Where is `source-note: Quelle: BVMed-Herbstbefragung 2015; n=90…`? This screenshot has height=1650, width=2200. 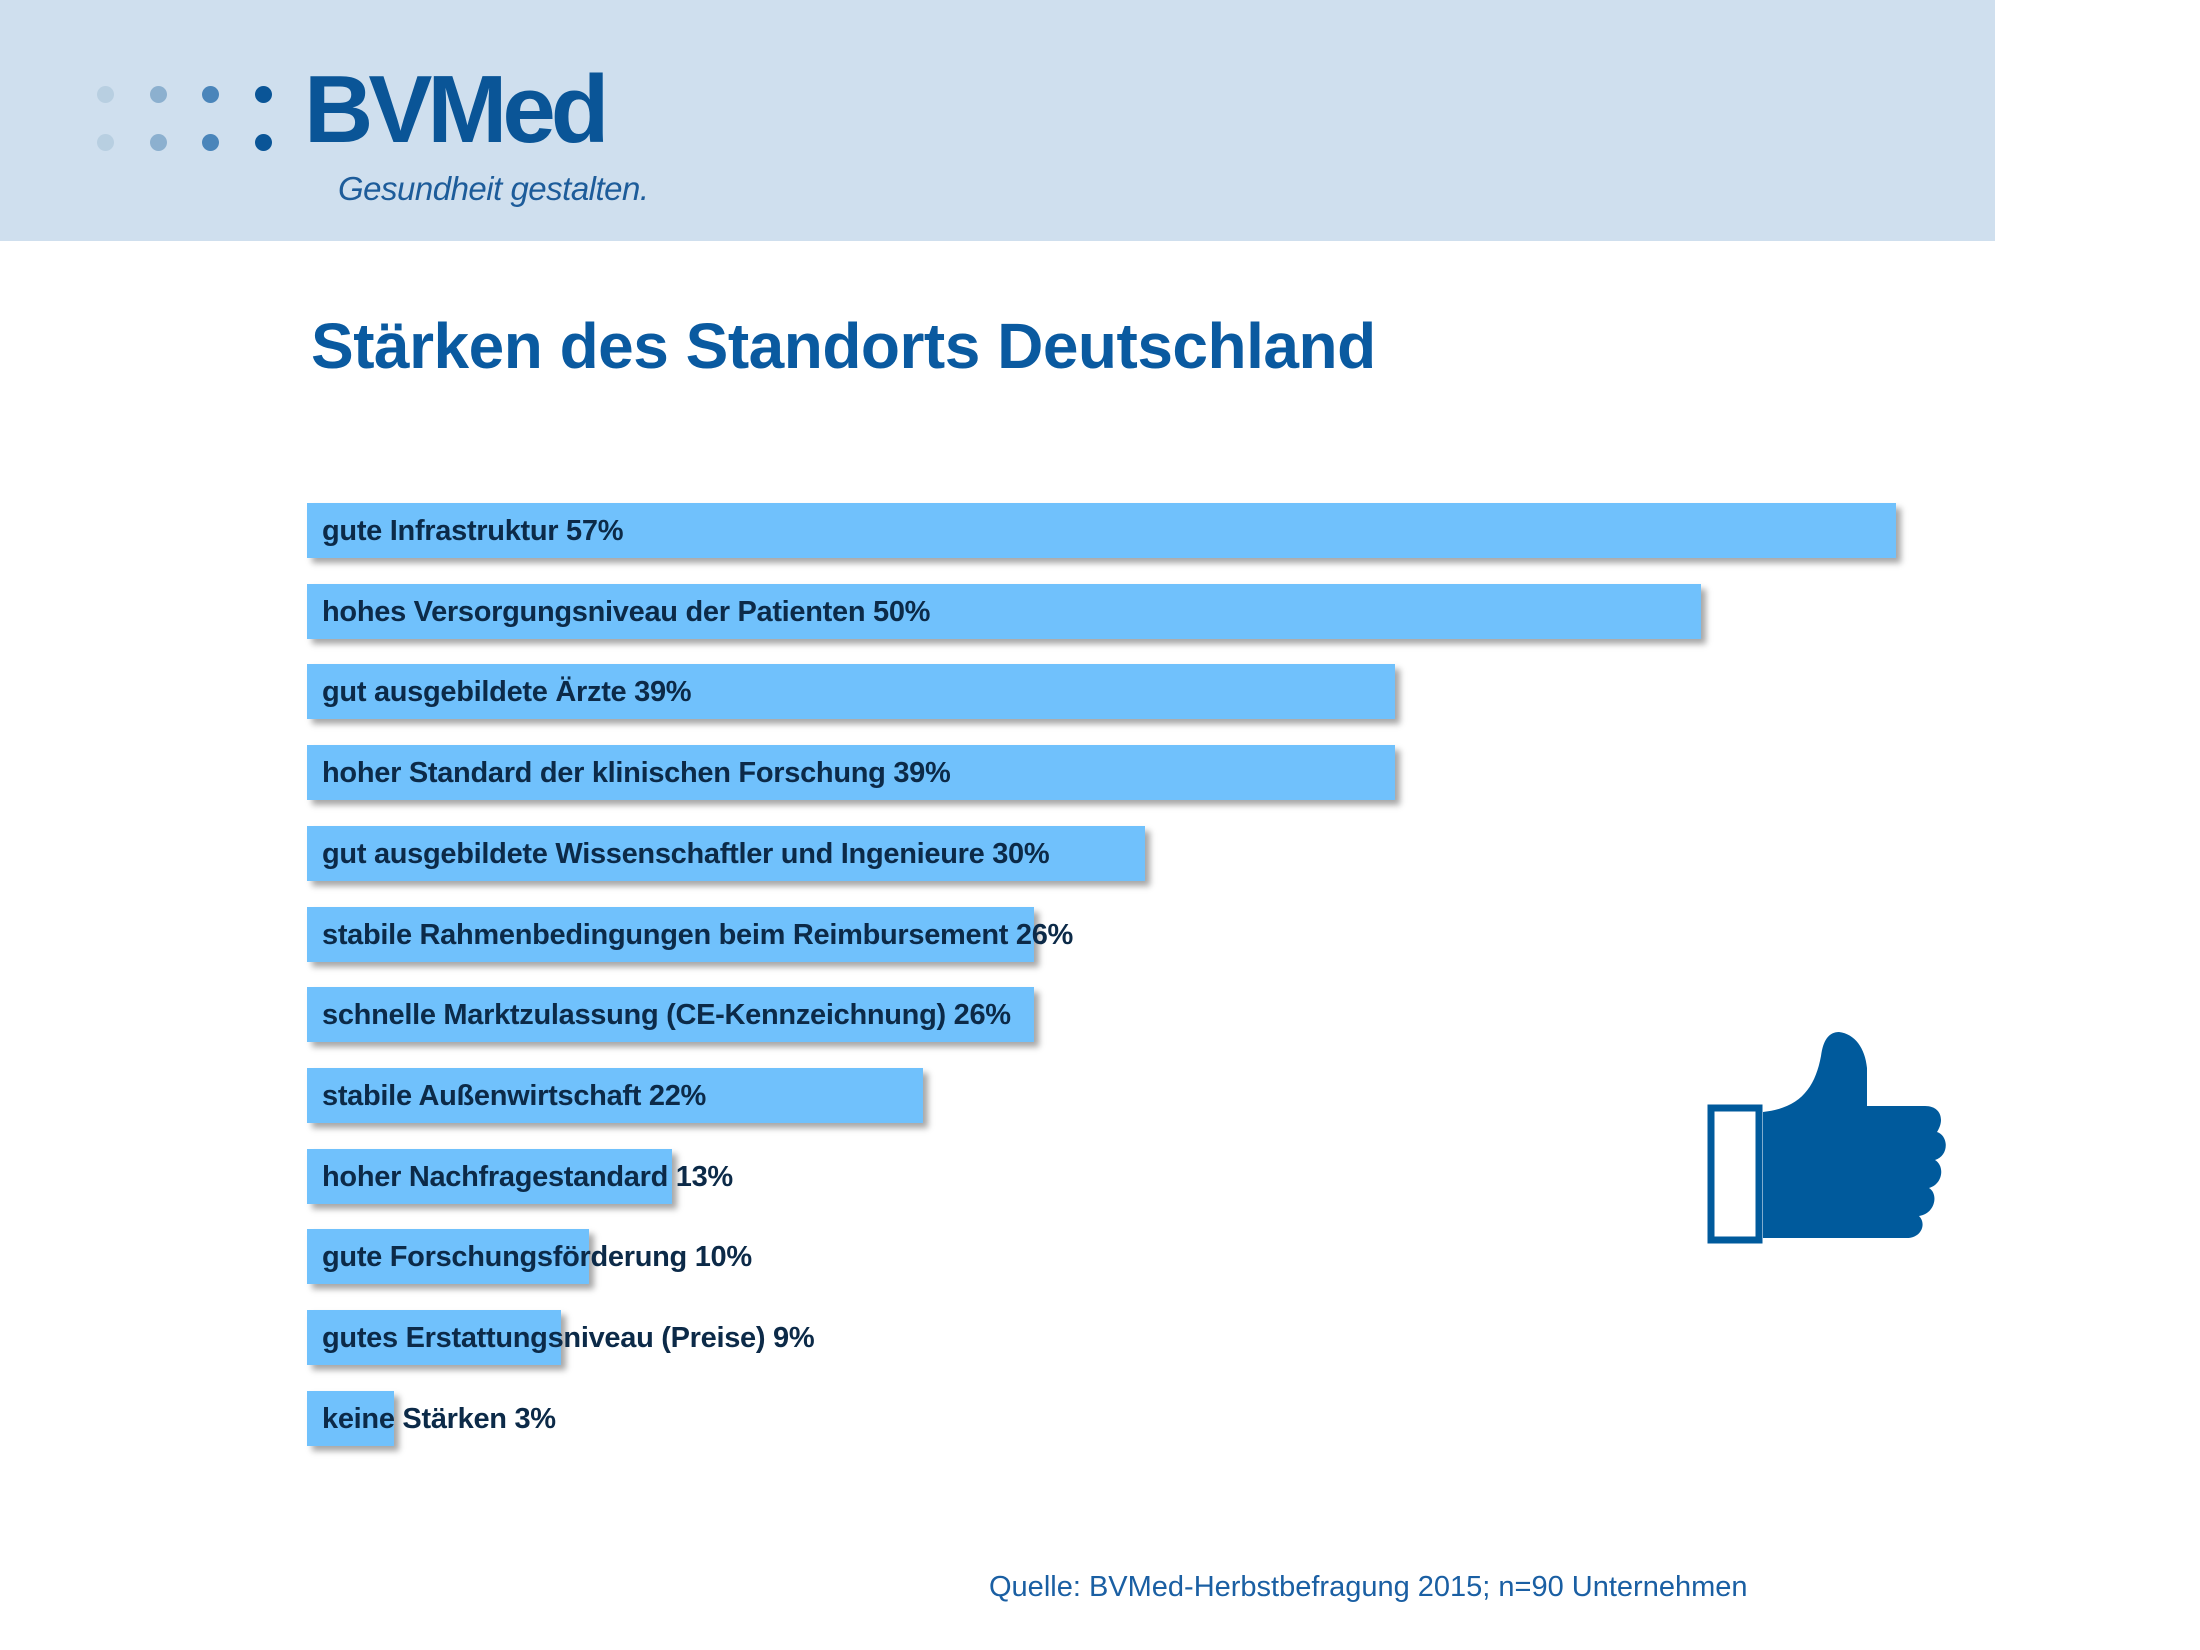 source-note: Quelle: BVMed-Herbstbefragung 2015; n=90… is located at coordinates (1368, 1587).